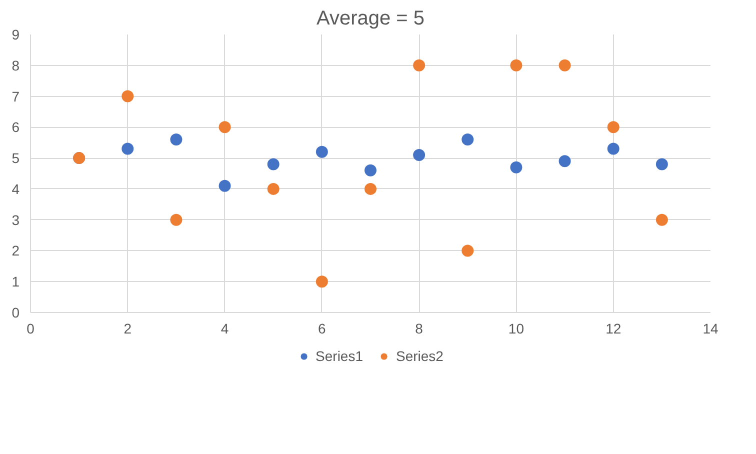  What do you see at coordinates (128, 328) in the screenshot?
I see `x-tick-label: 2` at bounding box center [128, 328].